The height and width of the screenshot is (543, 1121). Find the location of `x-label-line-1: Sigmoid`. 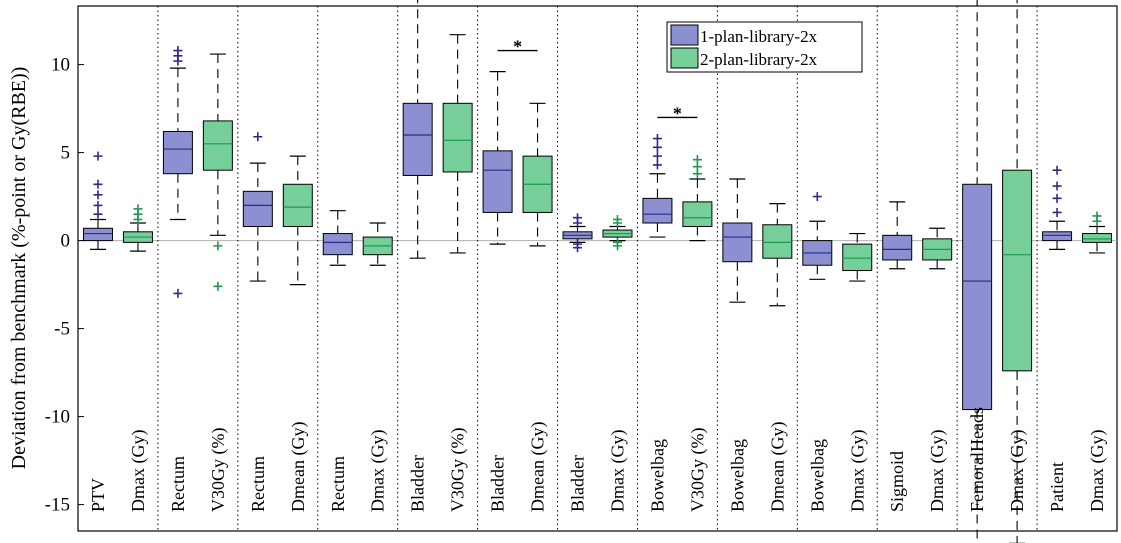

x-label-line-1: Sigmoid is located at coordinates (897, 481).